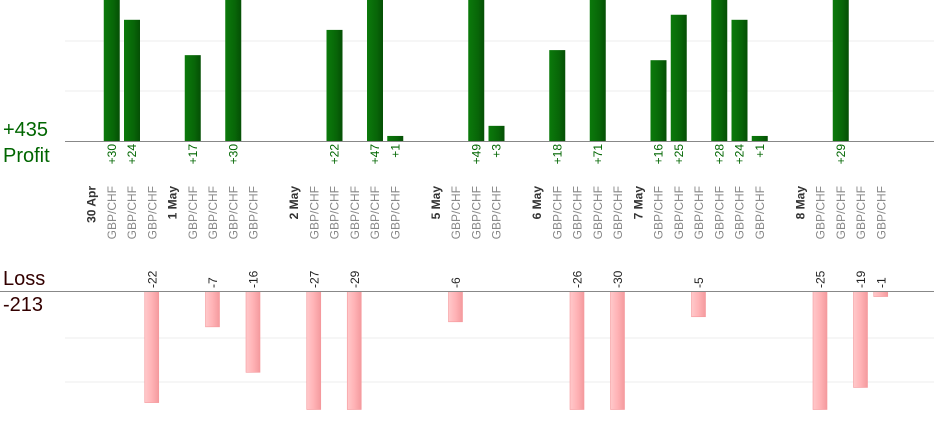  Describe the element at coordinates (26, 156) in the screenshot. I see `profit-title: Profit` at that location.